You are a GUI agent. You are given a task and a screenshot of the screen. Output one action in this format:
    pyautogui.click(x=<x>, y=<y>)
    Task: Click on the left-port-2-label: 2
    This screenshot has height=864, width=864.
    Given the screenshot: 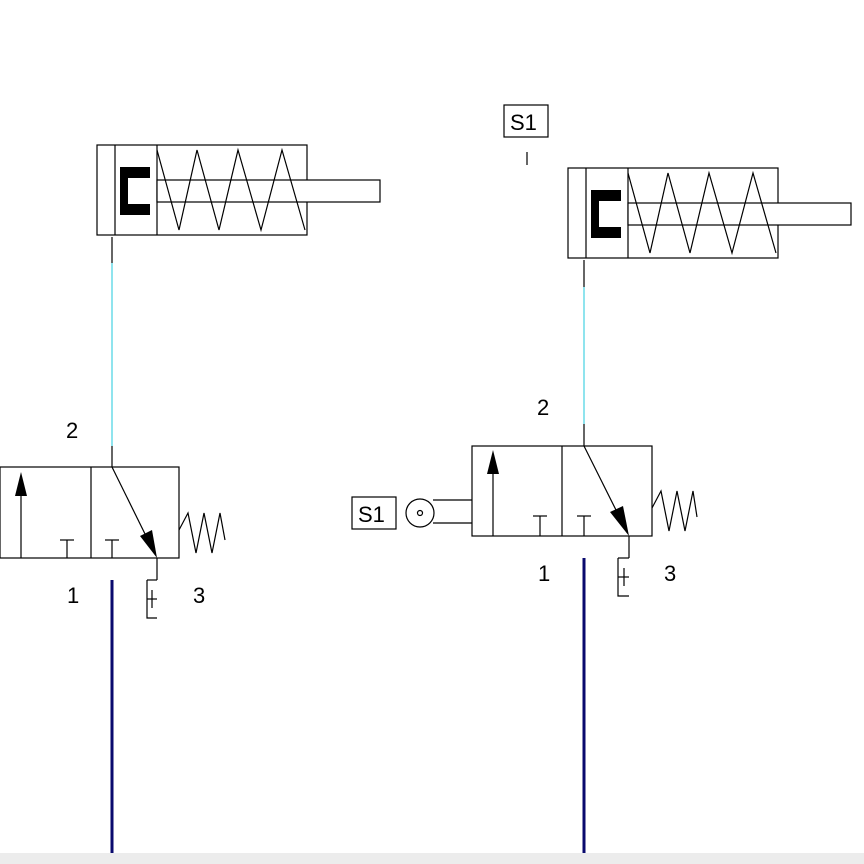 What is the action you would take?
    pyautogui.click(x=72, y=430)
    